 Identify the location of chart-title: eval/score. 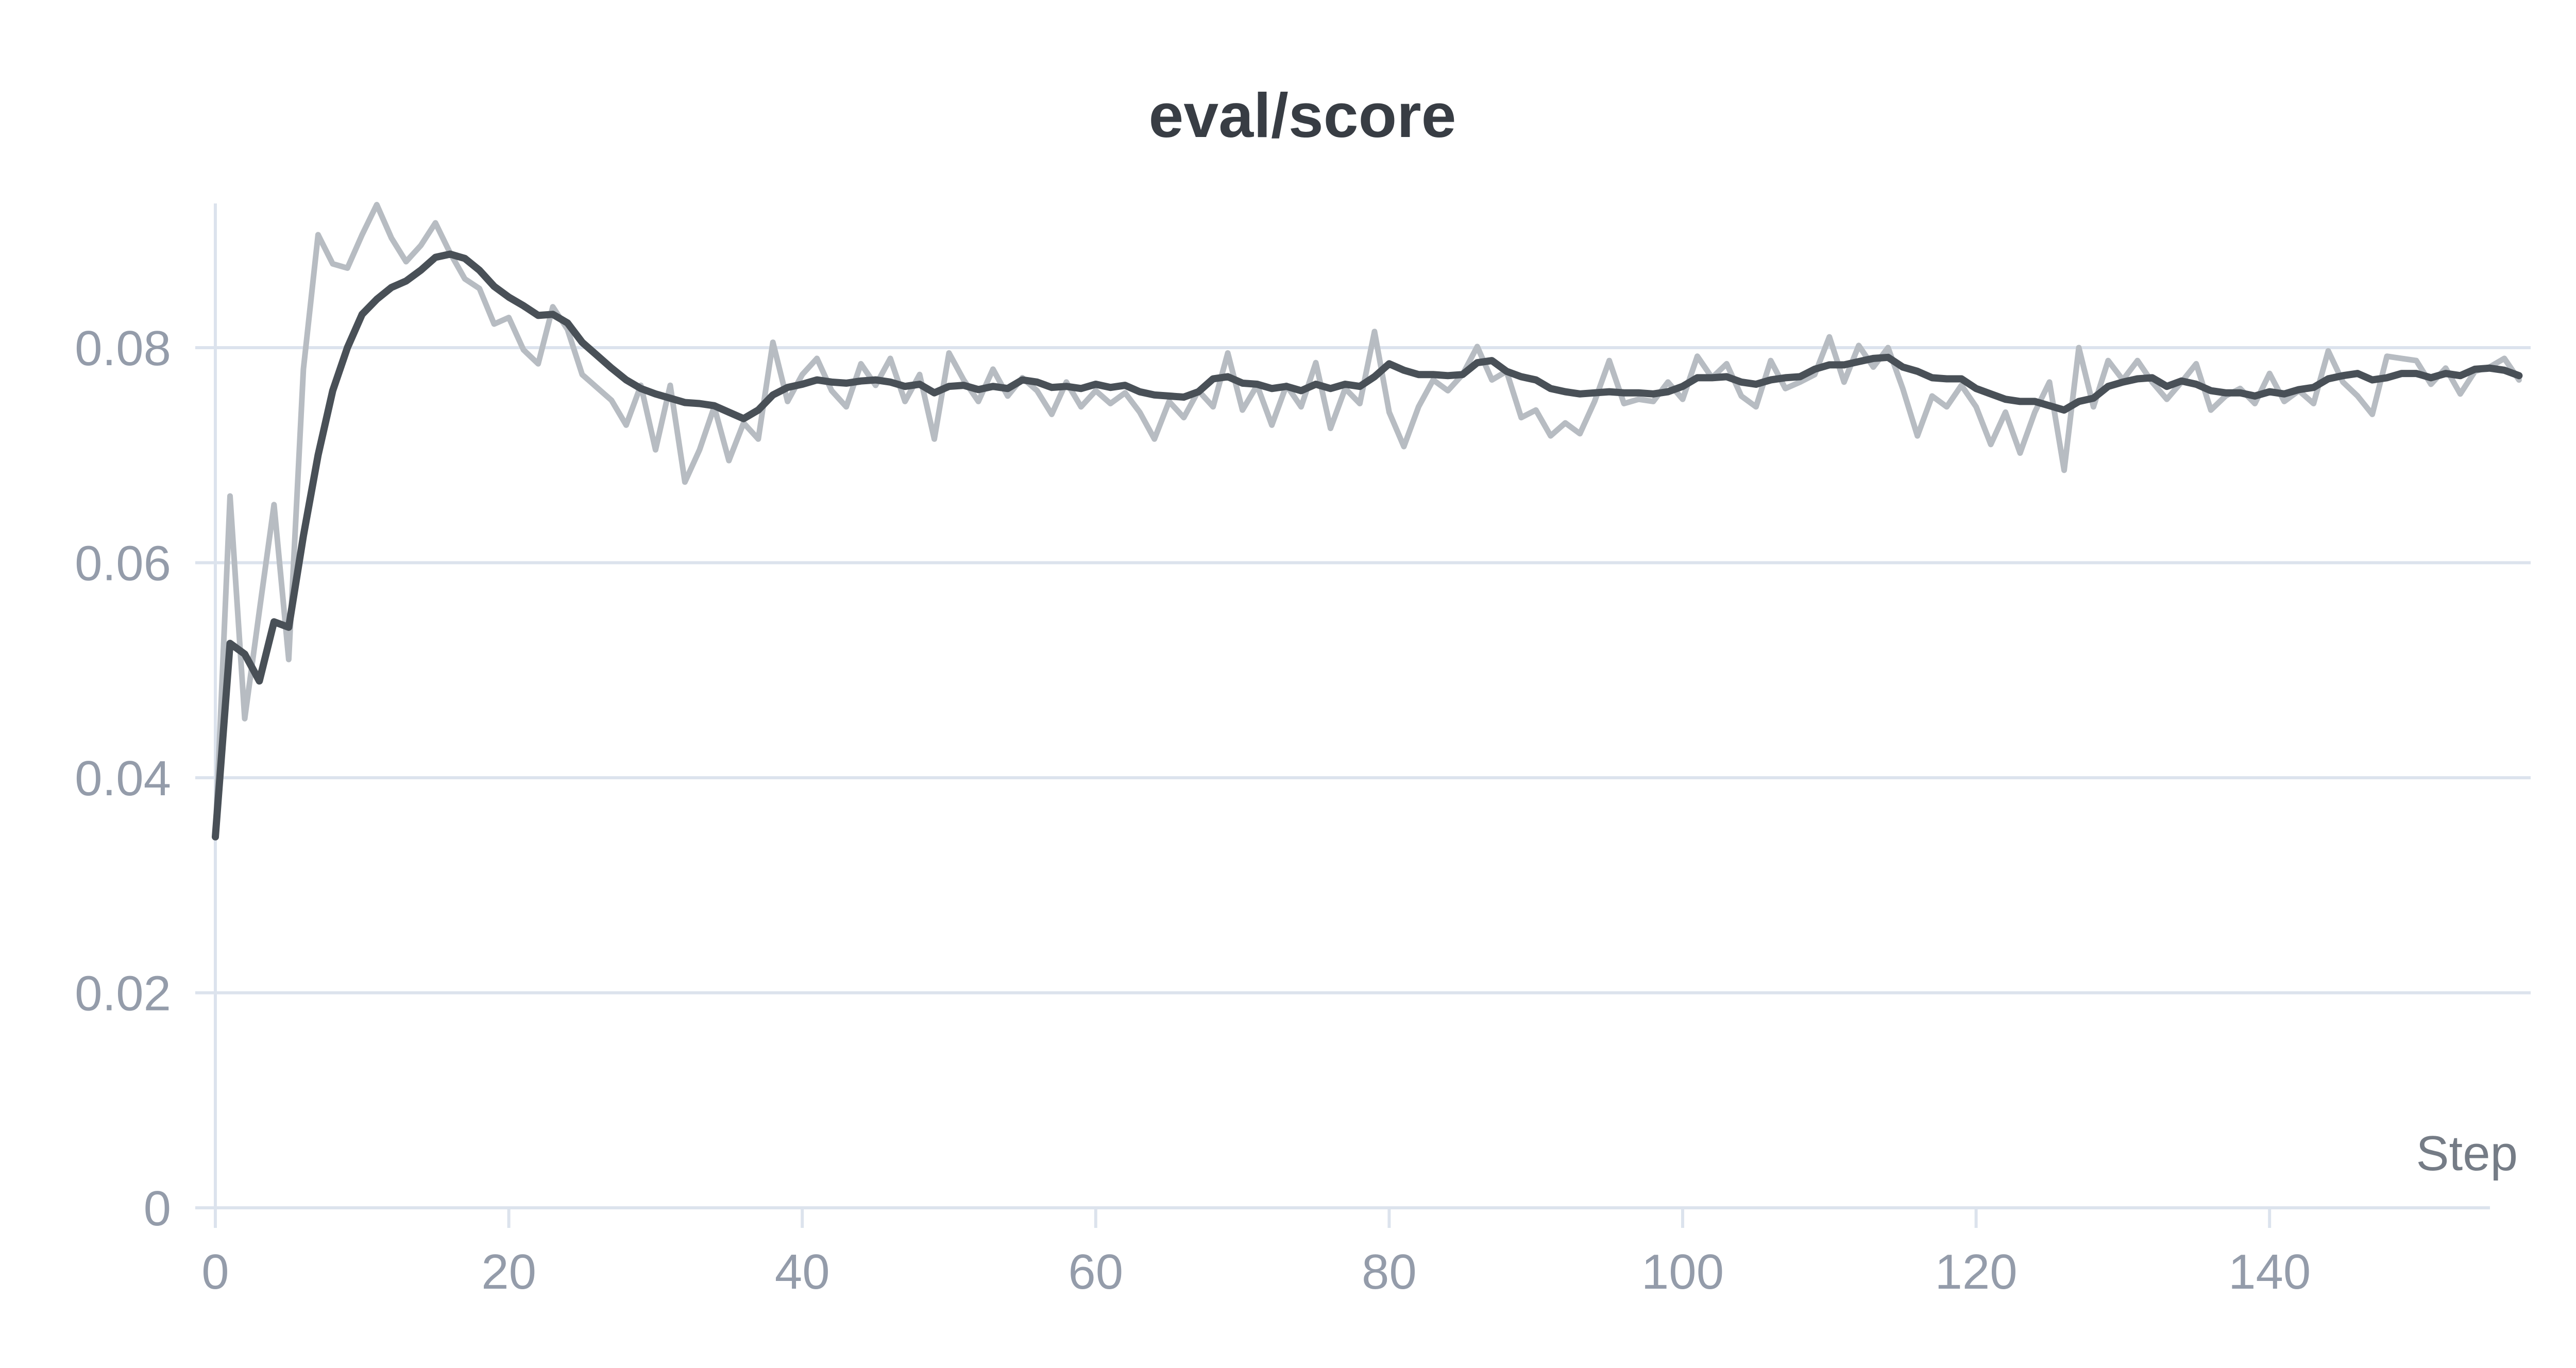
(1302, 115).